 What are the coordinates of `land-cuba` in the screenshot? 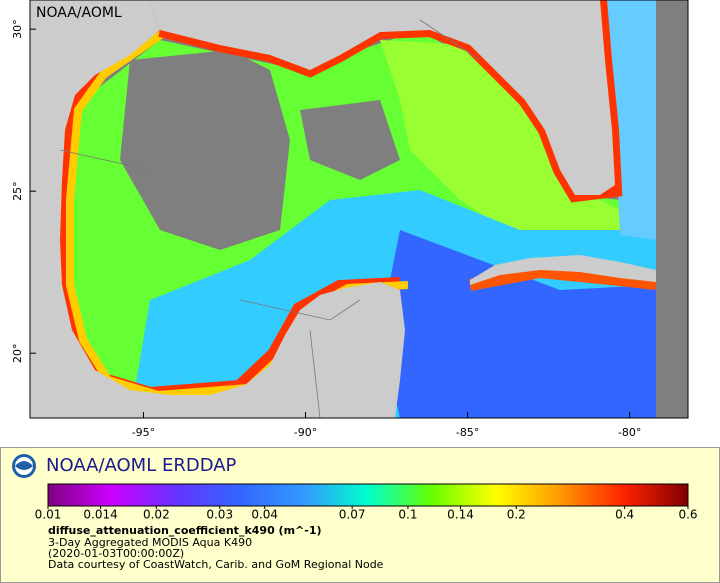 It's located at (563, 270).